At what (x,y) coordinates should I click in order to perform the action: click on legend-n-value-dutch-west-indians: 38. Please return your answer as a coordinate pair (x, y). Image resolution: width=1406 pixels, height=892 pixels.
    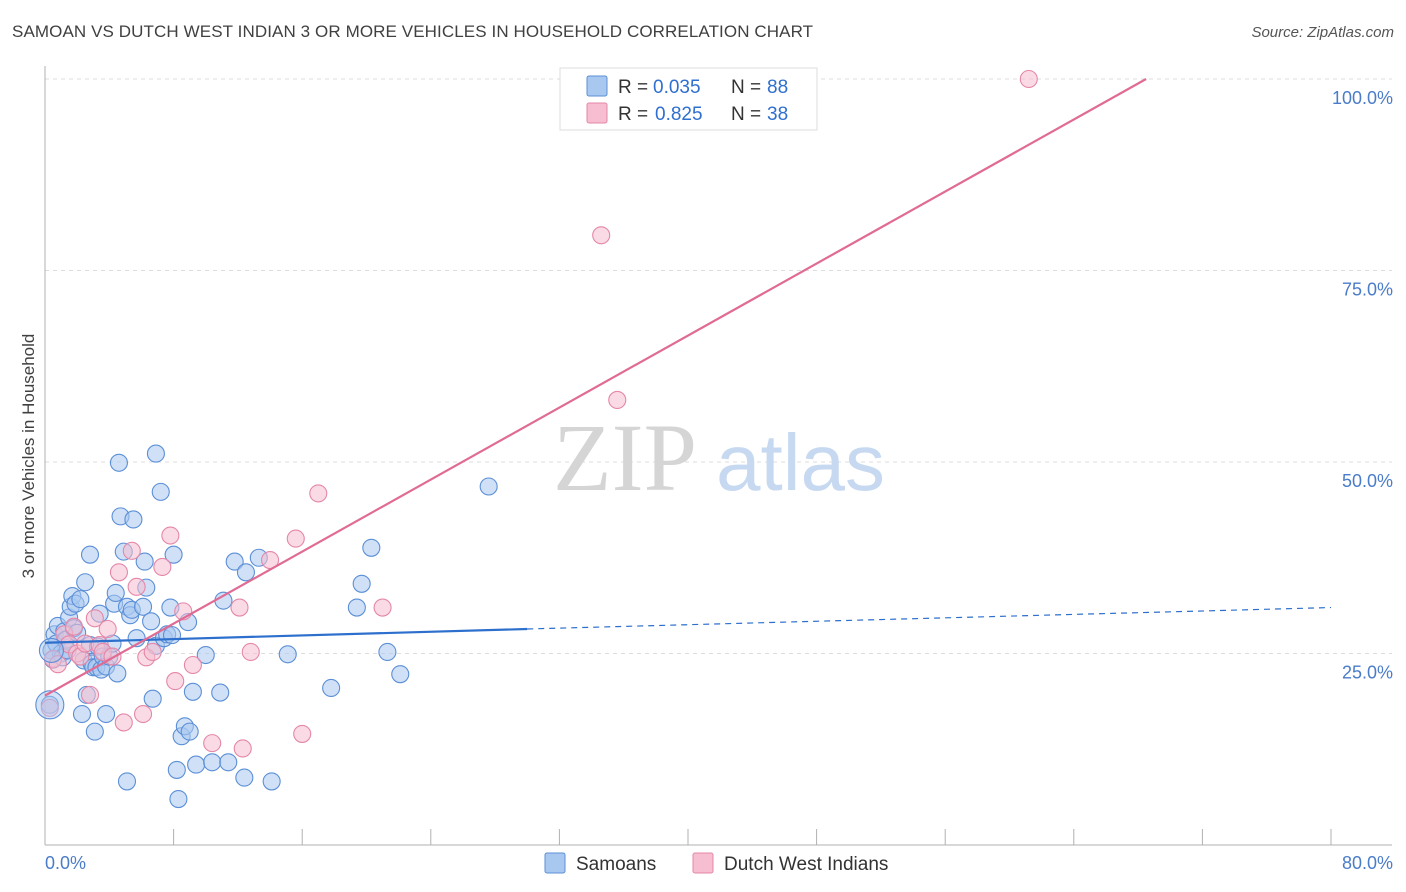
    Looking at the image, I should click on (777, 114).